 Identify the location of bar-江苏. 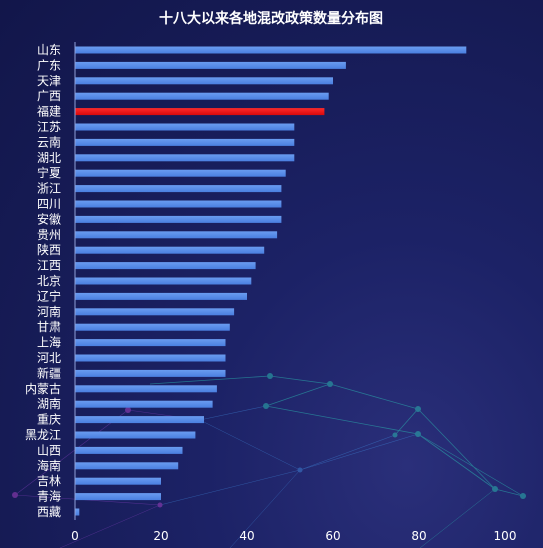
(185, 127).